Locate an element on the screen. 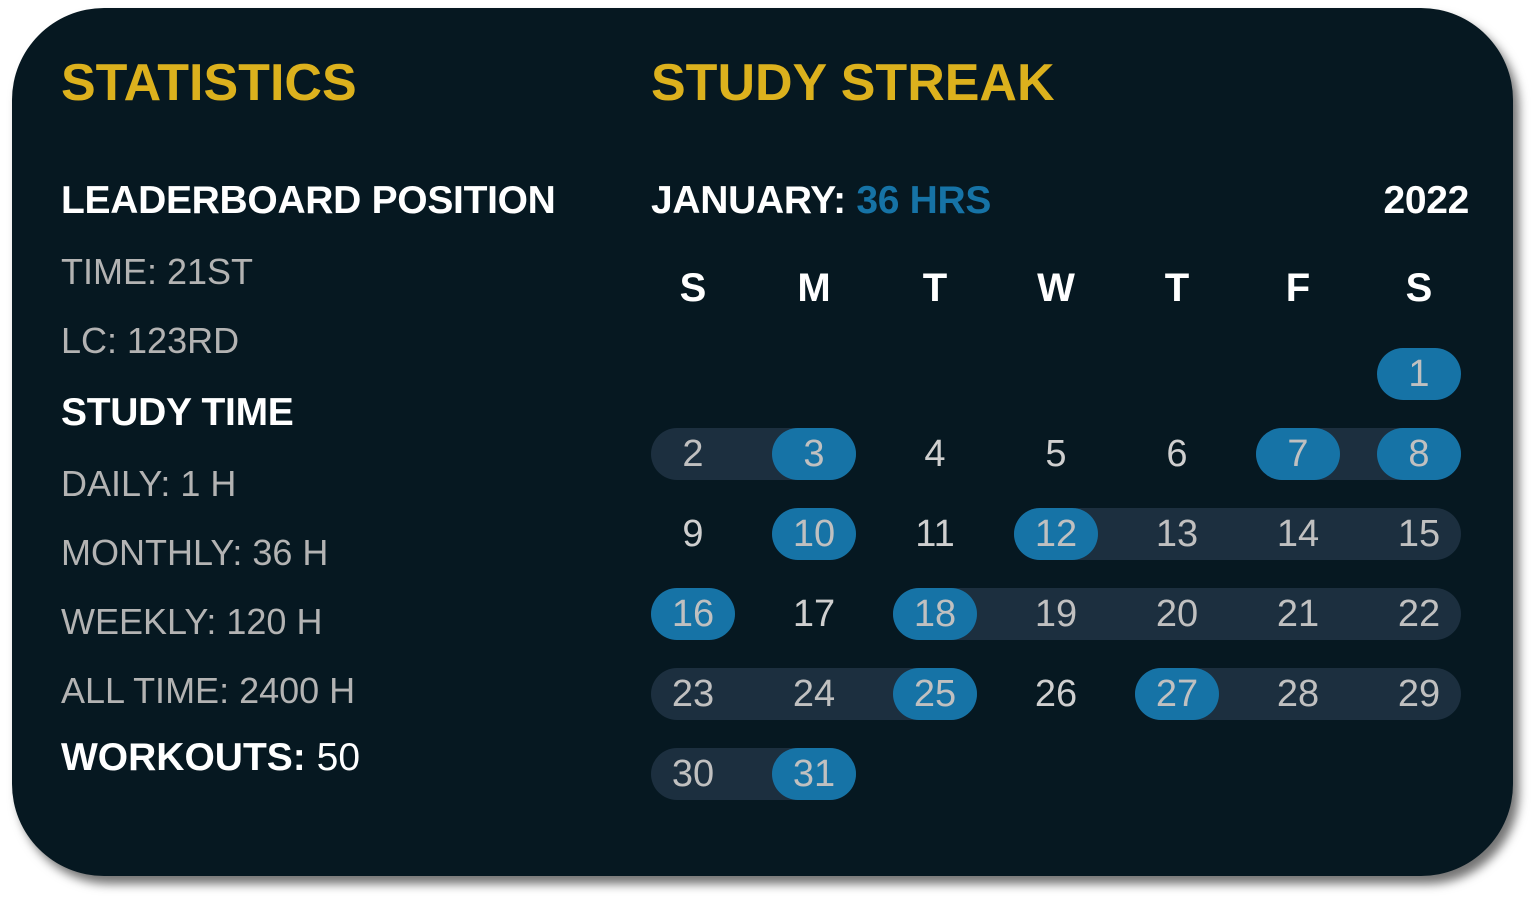 This screenshot has height=904, width=1537. calendar-day-13: 13 is located at coordinates (1177, 534).